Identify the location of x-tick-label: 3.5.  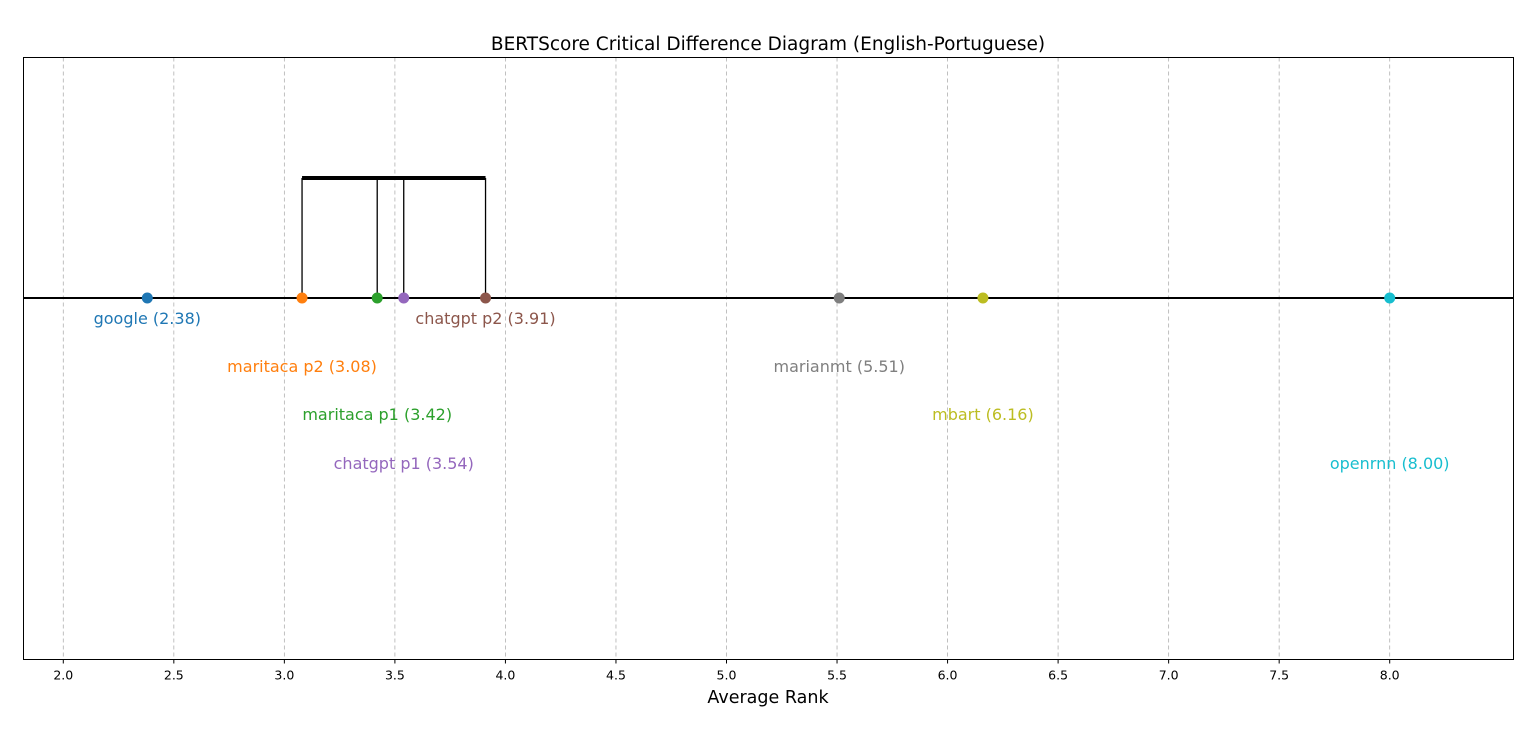
(395, 675).